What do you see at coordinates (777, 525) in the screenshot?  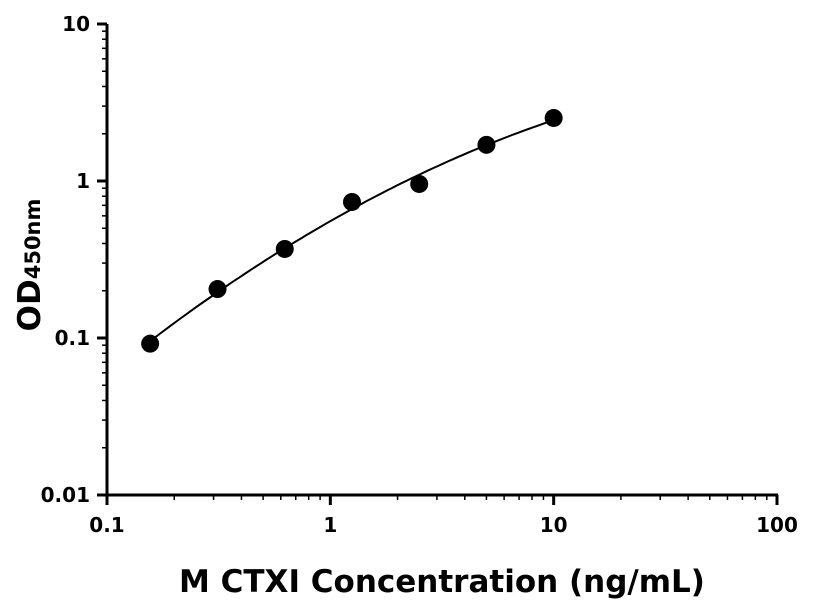 I see `x-tick-label: 100` at bounding box center [777, 525].